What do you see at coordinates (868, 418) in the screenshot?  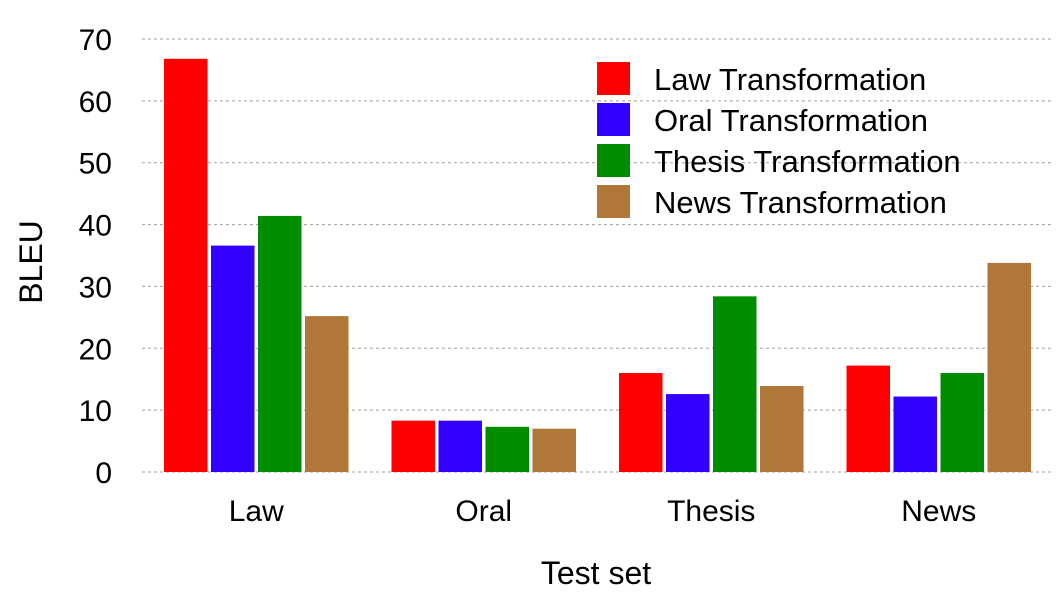 I see `bar-news-law-transformation` at bounding box center [868, 418].